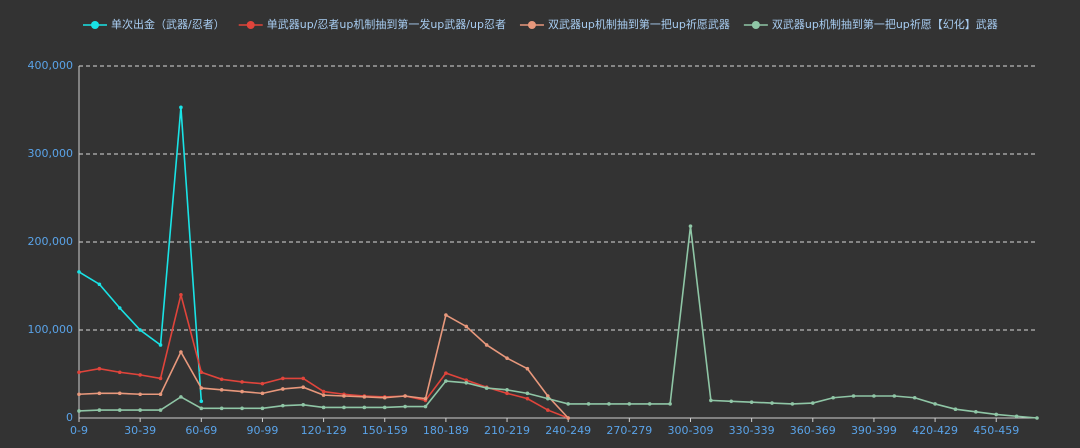  Describe the element at coordinates (752, 430) in the screenshot. I see `x-tick-label: 330-339` at that location.